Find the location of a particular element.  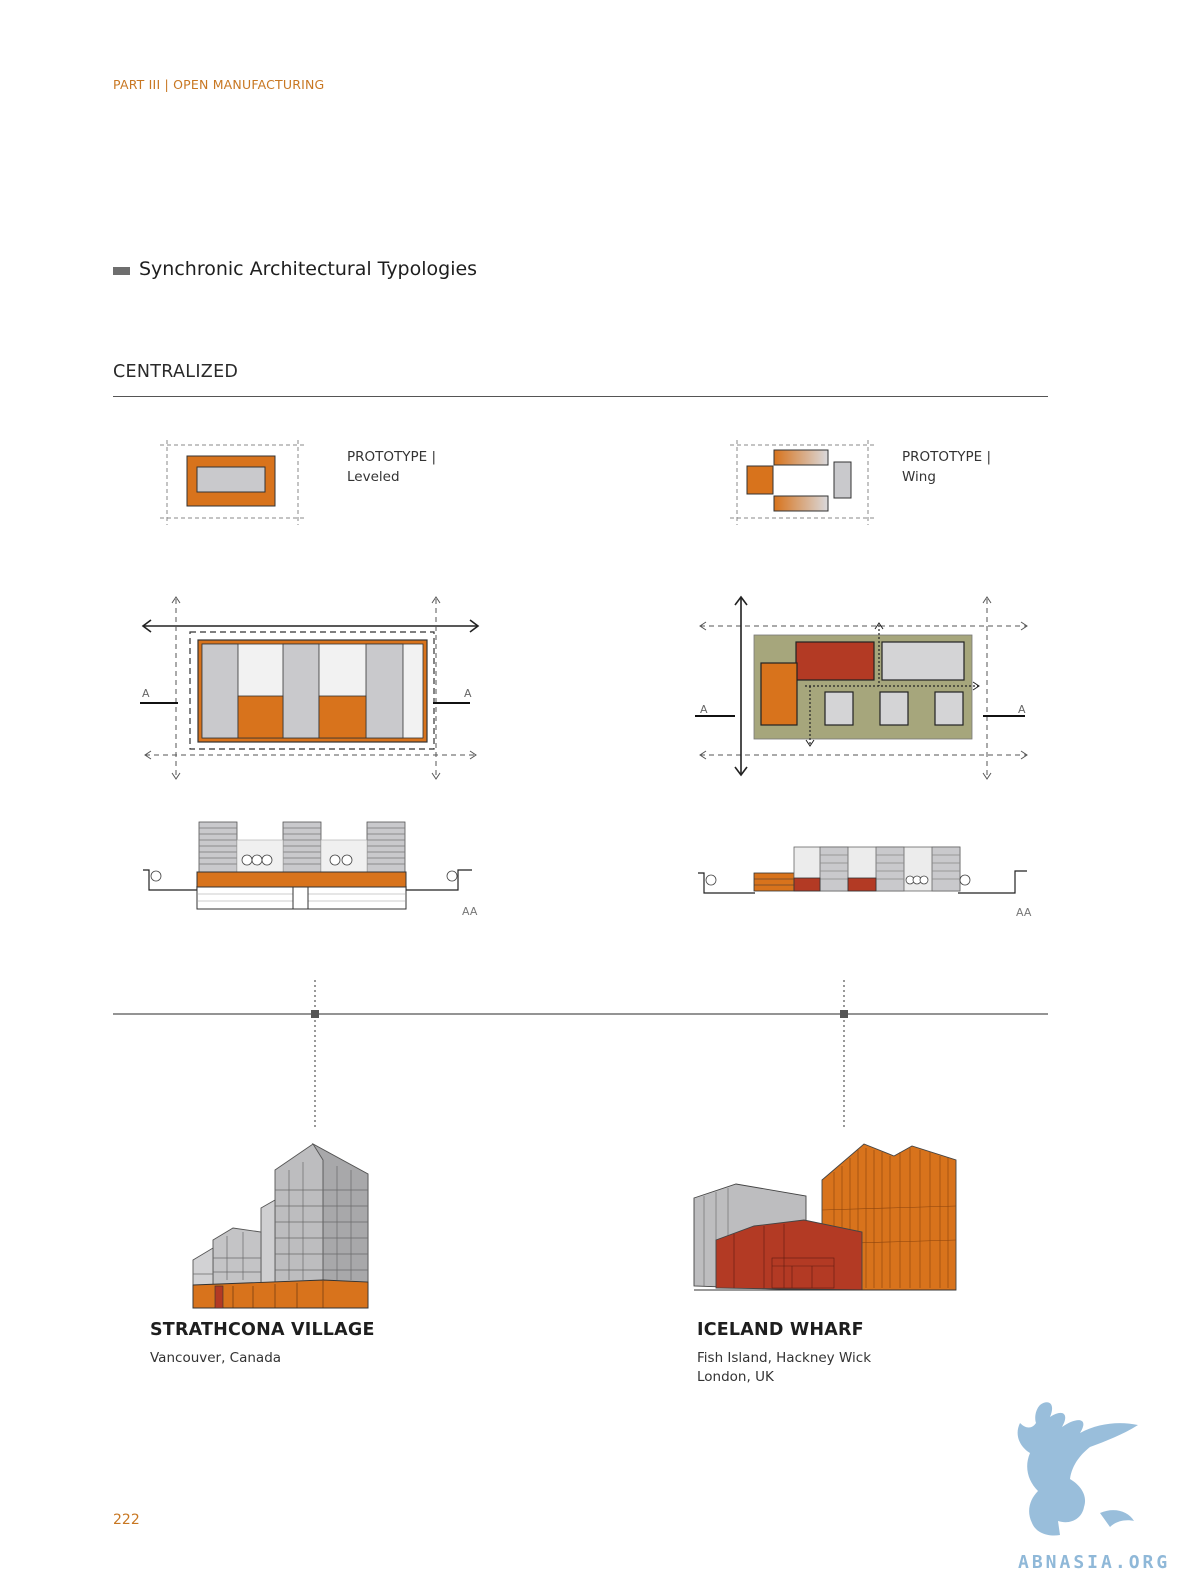

prototype-wing-icon is located at coordinates (802, 482).